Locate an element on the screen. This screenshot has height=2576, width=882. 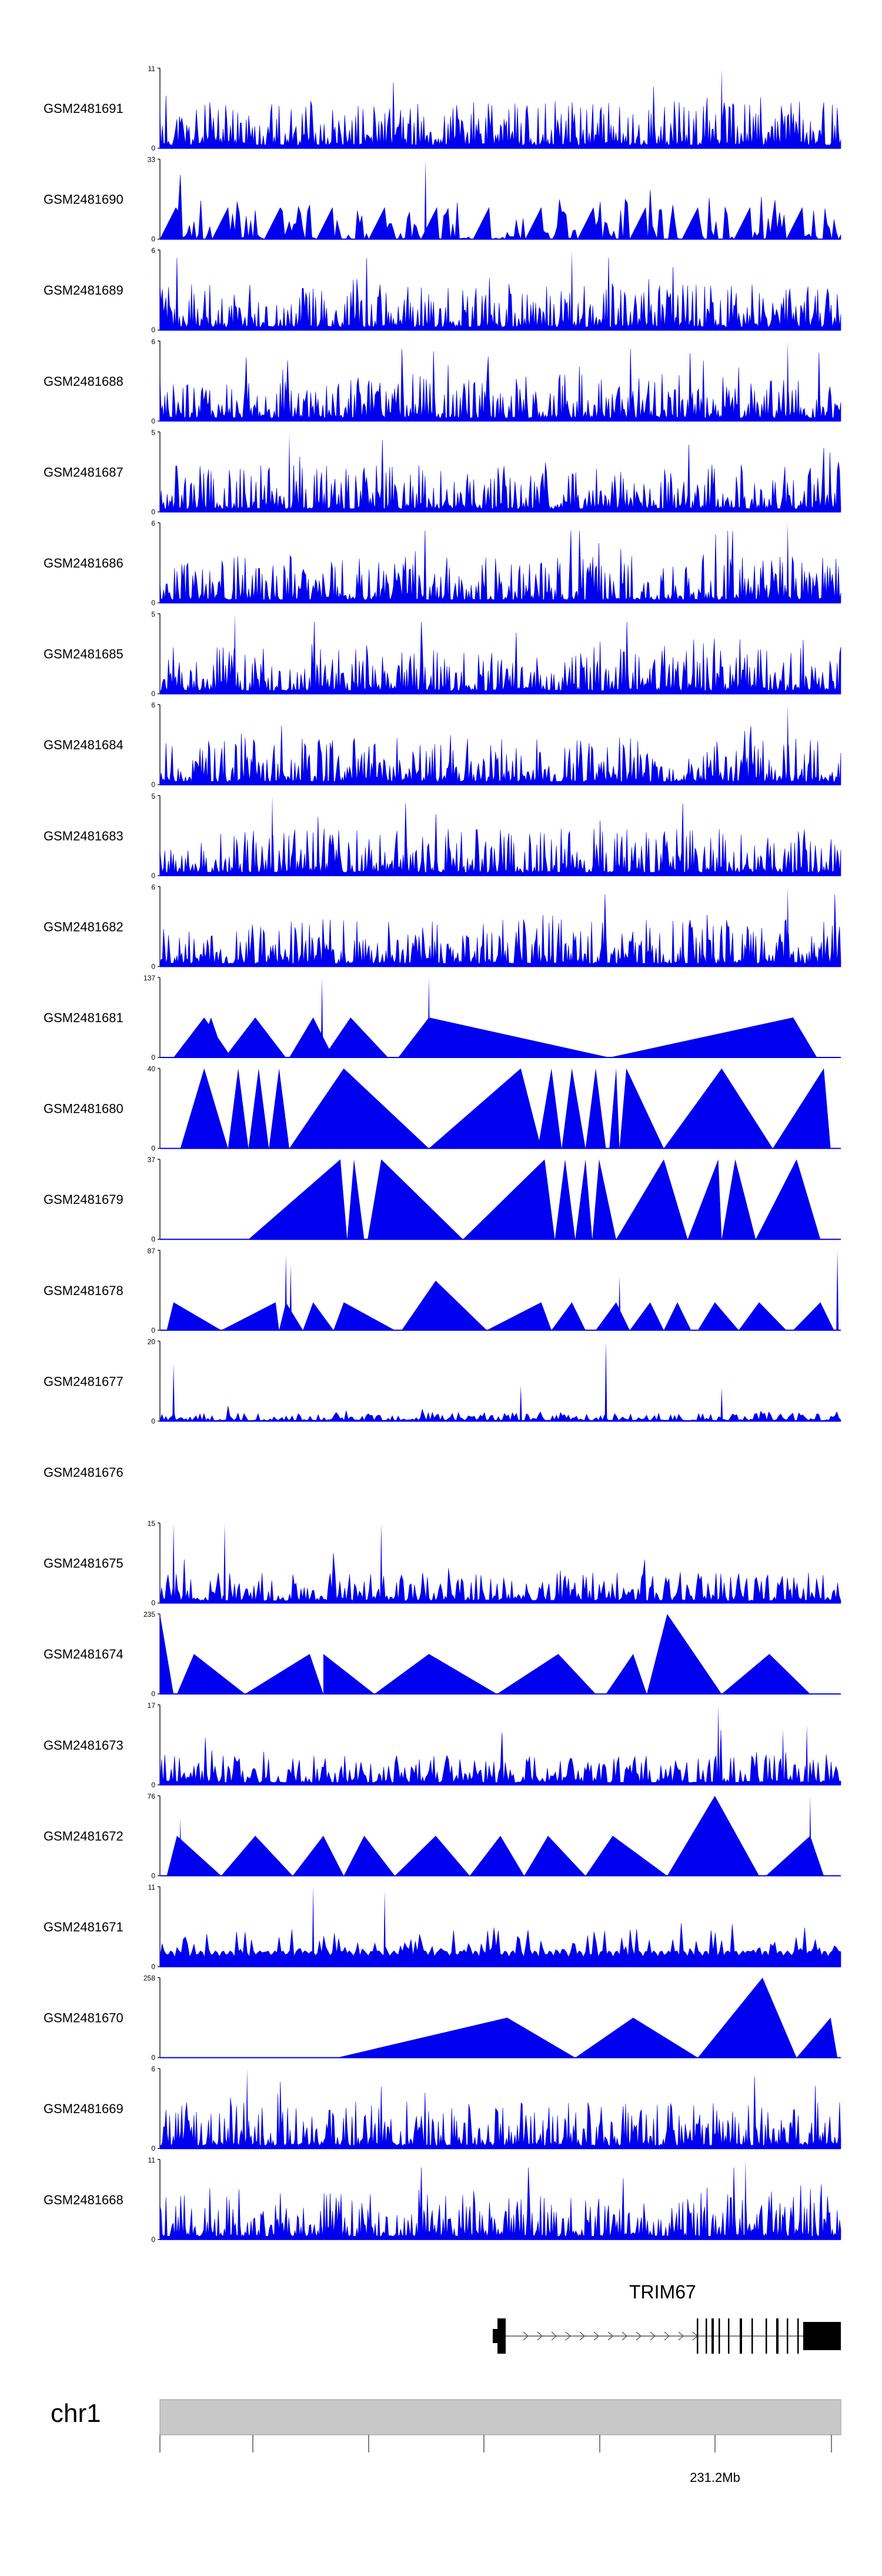
track-GSM2481685: GSM2481685 5 0 is located at coordinates (442, 654).